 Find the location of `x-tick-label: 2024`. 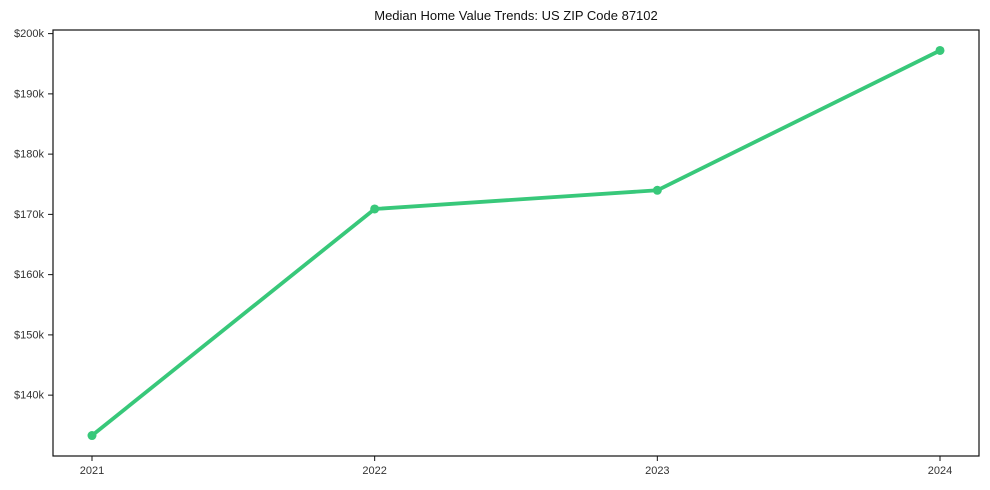

x-tick-label: 2024 is located at coordinates (940, 471).